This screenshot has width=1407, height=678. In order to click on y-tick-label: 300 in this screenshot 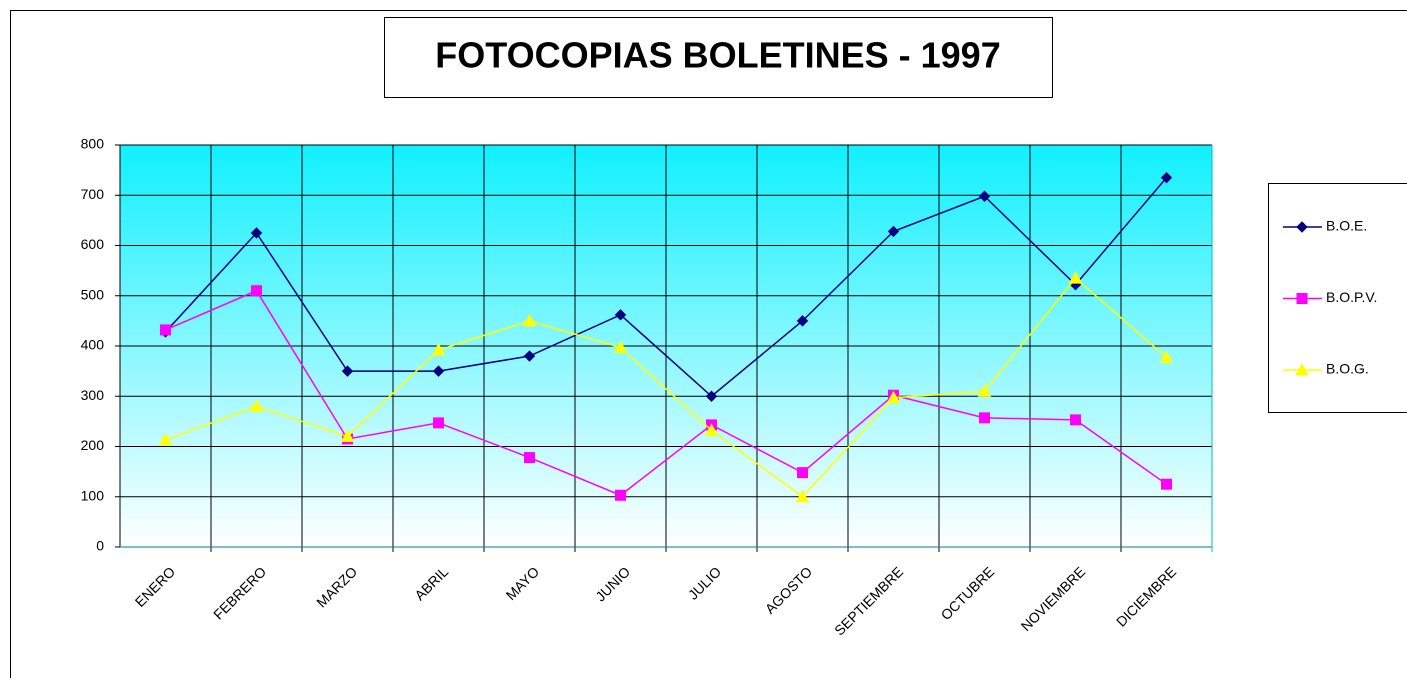, I will do `click(93, 395)`.